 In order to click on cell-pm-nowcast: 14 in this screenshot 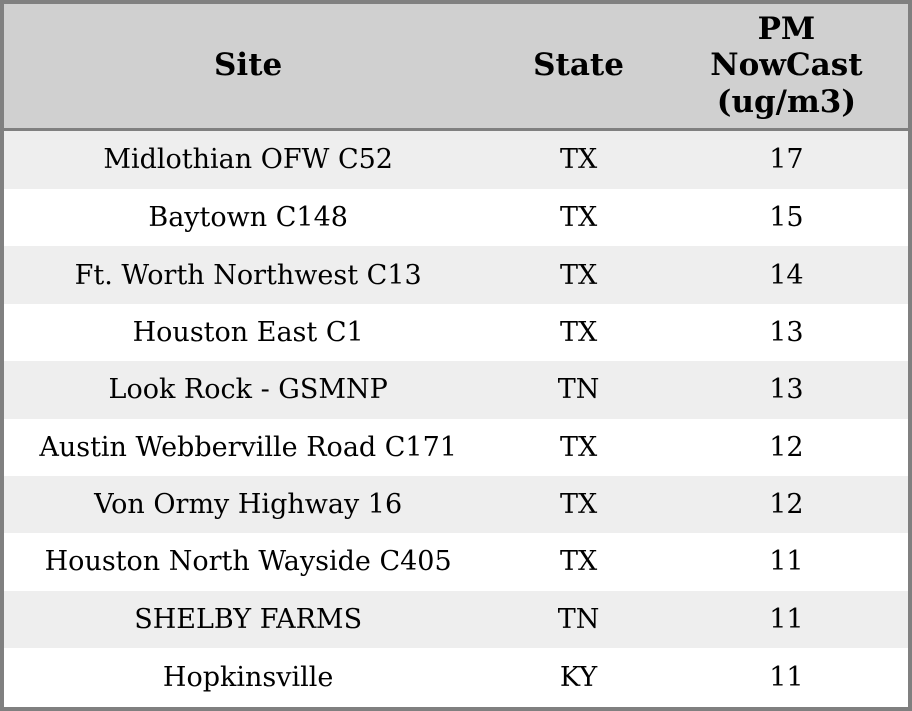, I will do `click(786, 275)`.